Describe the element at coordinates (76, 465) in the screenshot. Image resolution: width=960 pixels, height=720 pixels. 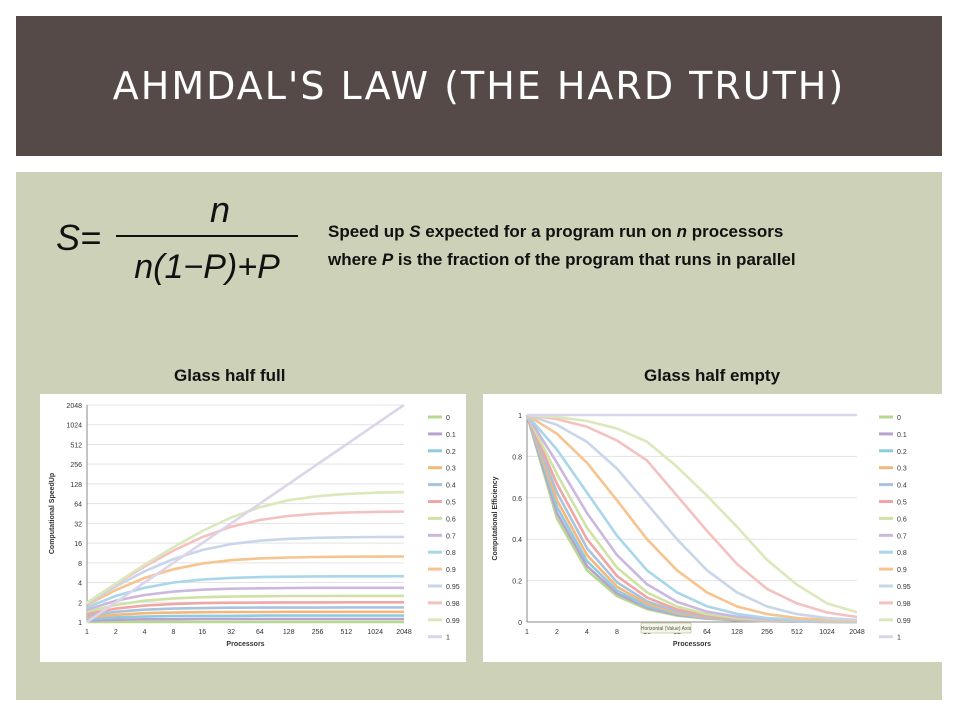
I see `y-tick-label: 256` at that location.